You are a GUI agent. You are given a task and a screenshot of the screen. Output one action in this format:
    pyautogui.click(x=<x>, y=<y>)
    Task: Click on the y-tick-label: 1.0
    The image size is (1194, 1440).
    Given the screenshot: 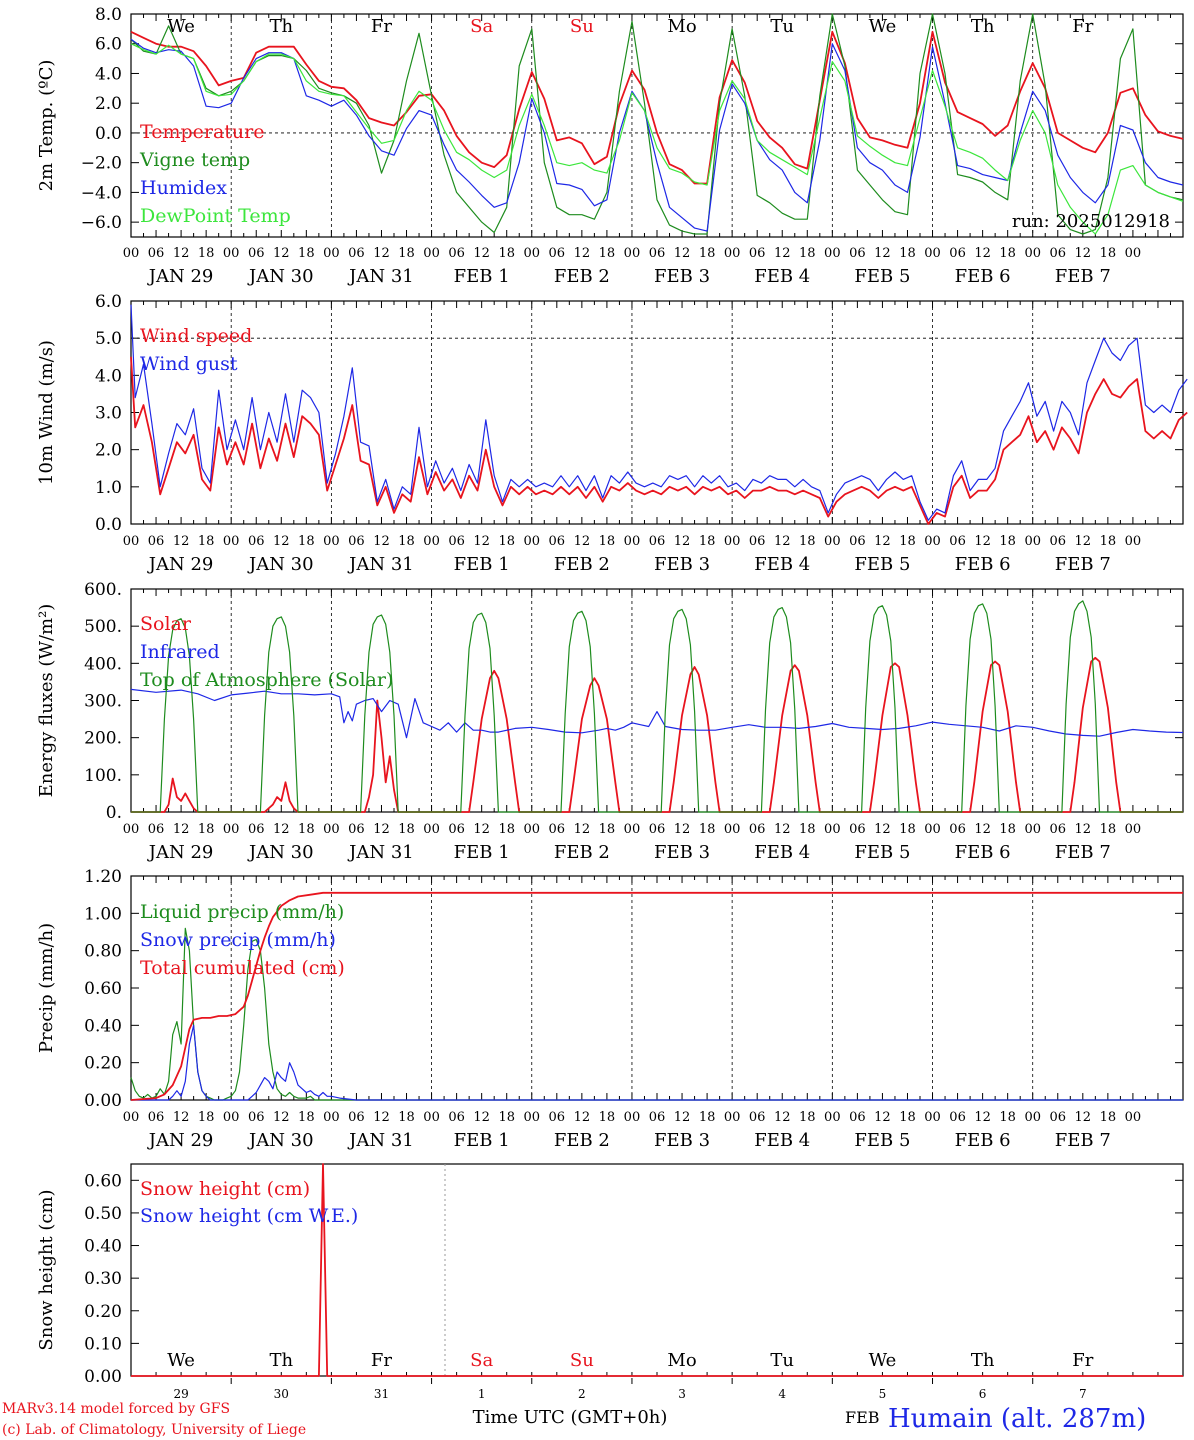 What is the action you would take?
    pyautogui.click(x=108, y=488)
    